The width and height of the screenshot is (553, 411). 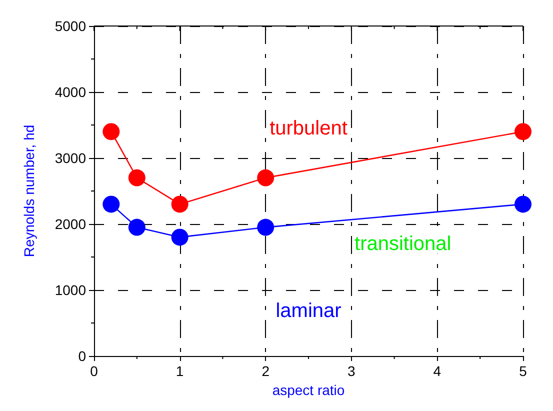 What do you see at coordinates (308, 390) in the screenshot?
I see `x-axis-title: aspect ratio` at bounding box center [308, 390].